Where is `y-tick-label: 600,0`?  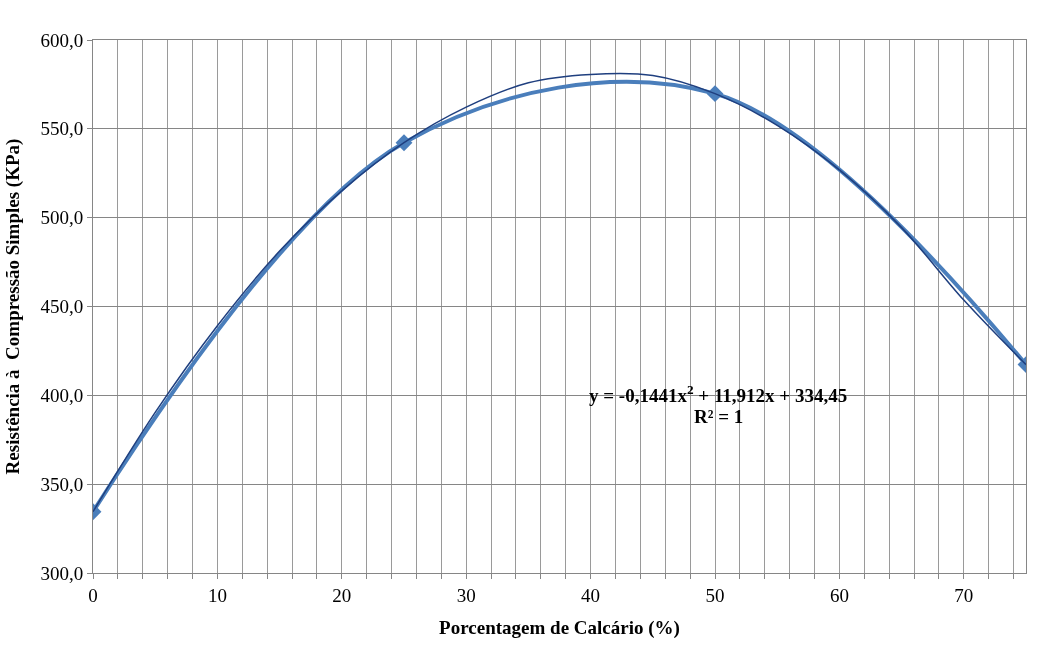
y-tick-label: 600,0 is located at coordinates (62, 40).